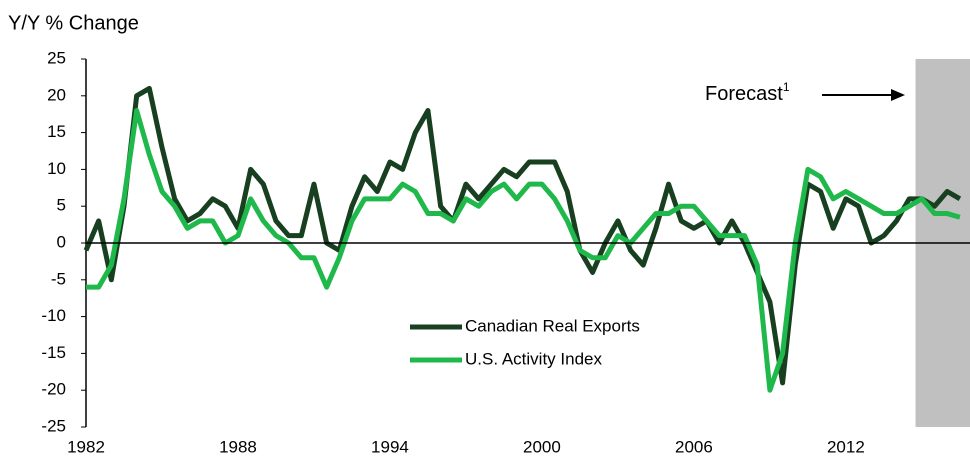 Image resolution: width=970 pixels, height=461 pixels. Describe the element at coordinates (898, 95) in the screenshot. I see `forecast-arrowhead` at that location.